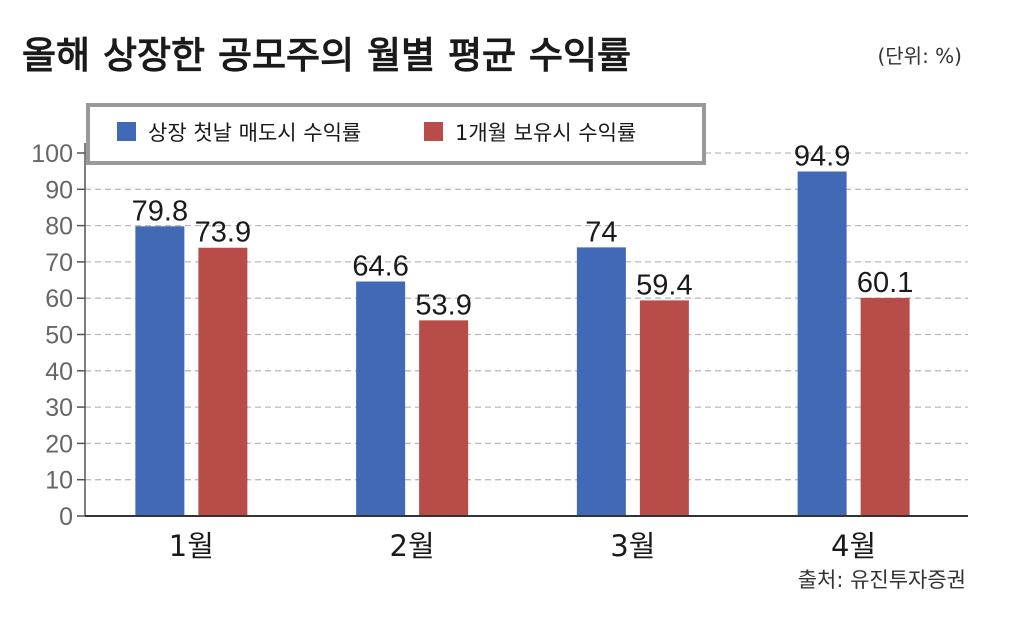 This screenshot has height=617, width=1012. I want to click on y-tick-label: 30, so click(59, 408).